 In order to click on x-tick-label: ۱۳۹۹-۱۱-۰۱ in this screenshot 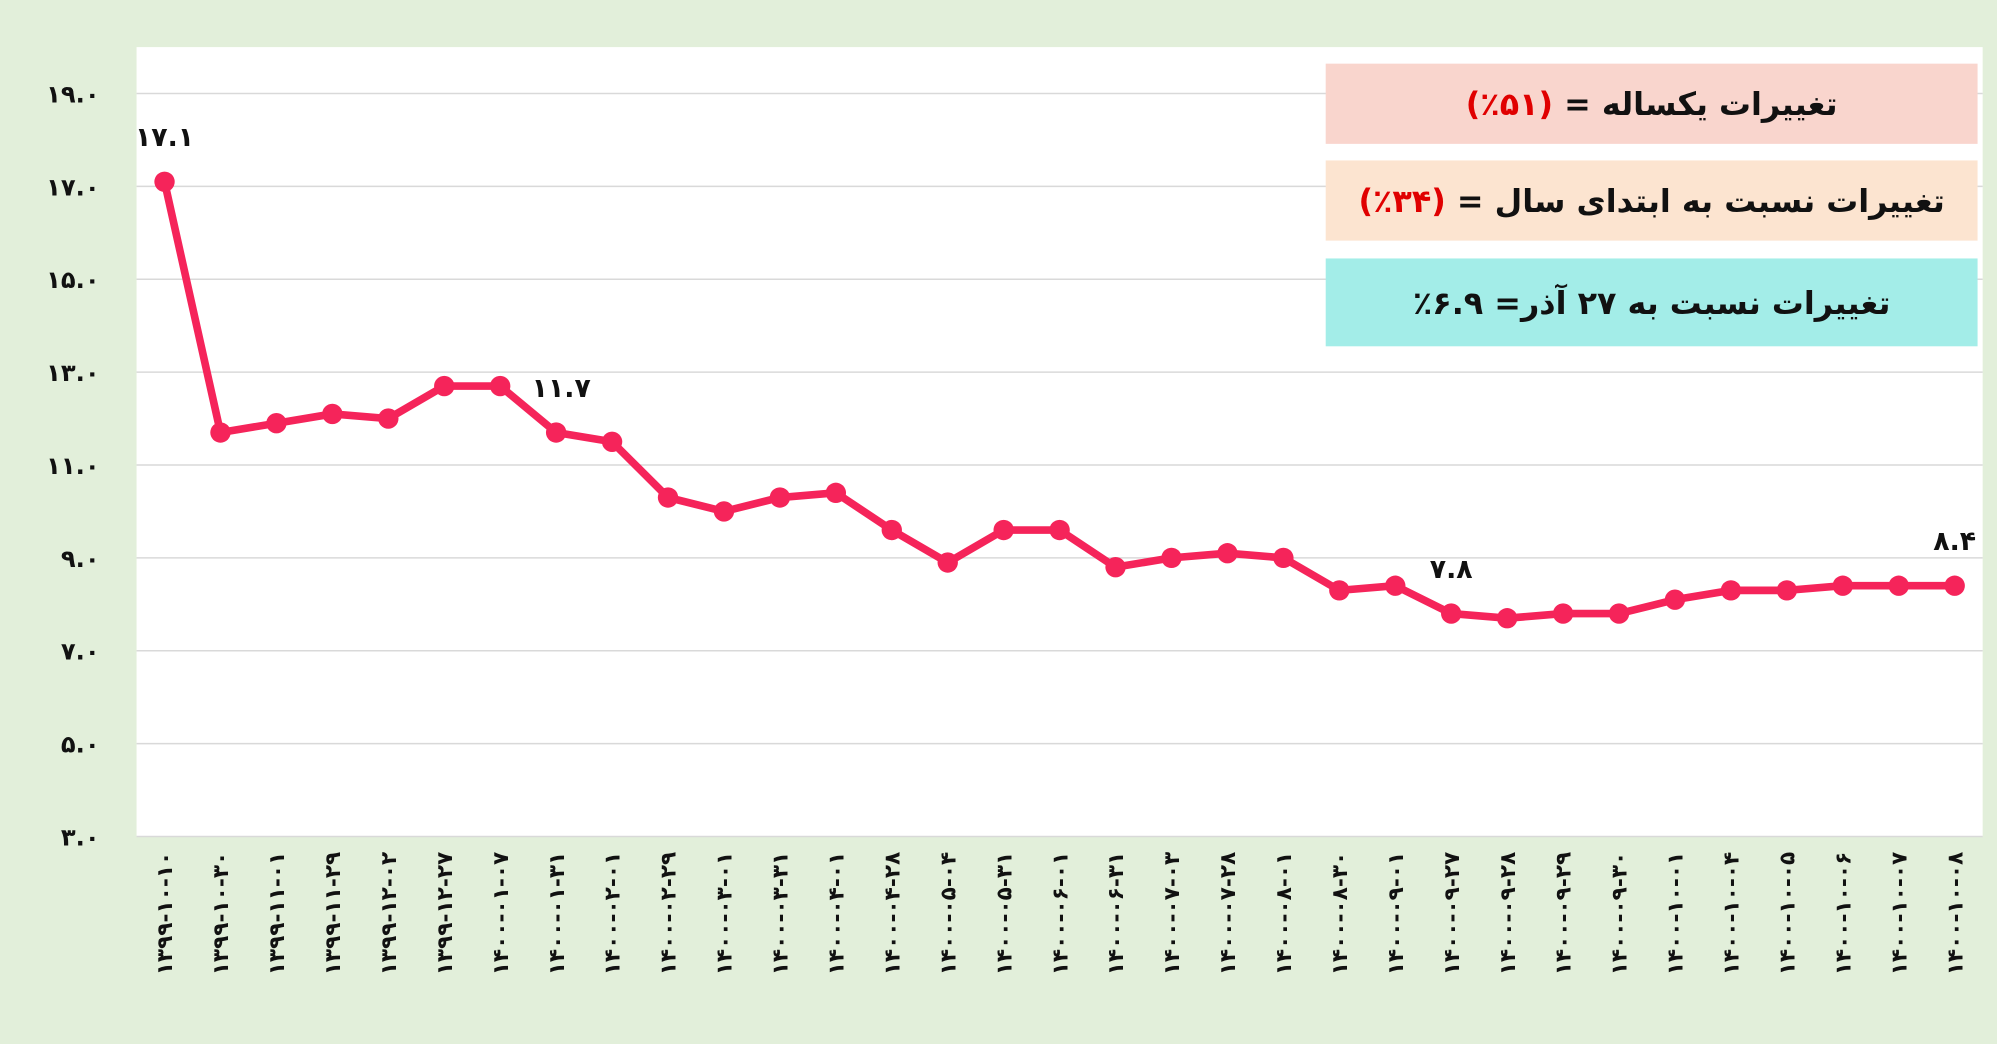, I will do `click(277, 914)`.